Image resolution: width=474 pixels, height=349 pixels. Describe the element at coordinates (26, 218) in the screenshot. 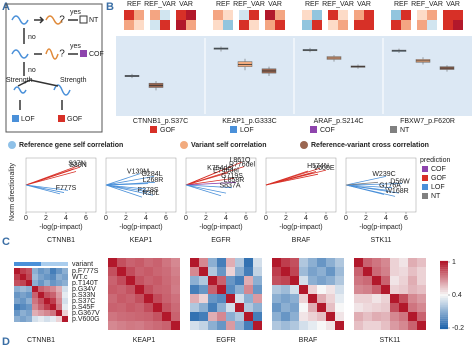

I see `x-tick-label: 0` at that location.